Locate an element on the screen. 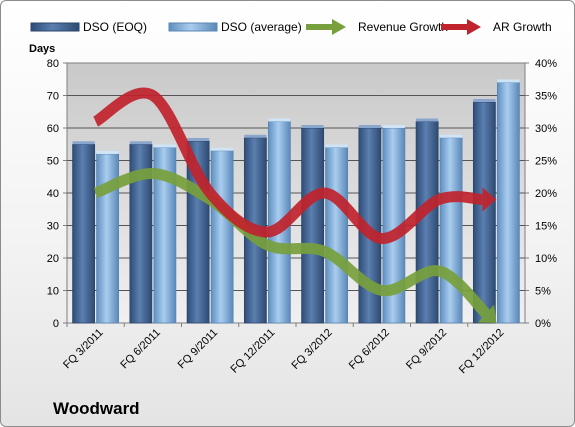 The image size is (575, 427). x-tick-label: FQ 9/2012 is located at coordinates (426, 349).